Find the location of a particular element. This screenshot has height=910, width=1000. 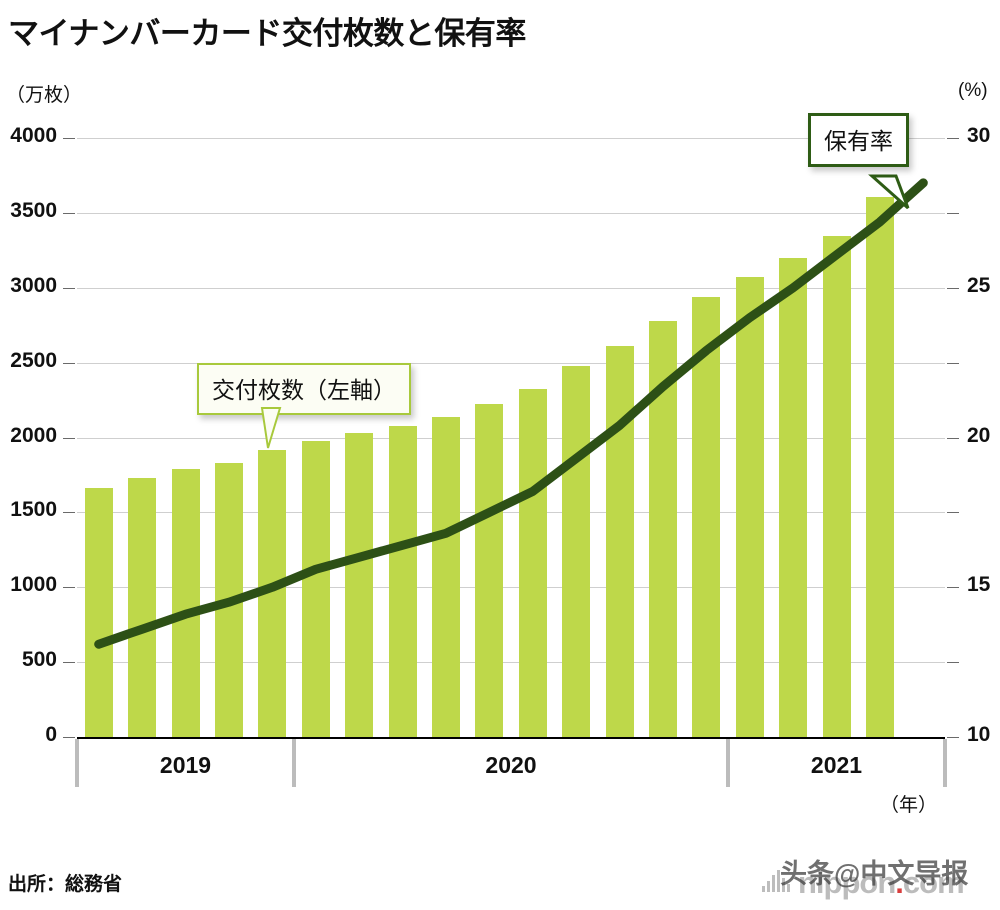

watermark-brand: nippon.com is located at coordinates (881, 882).